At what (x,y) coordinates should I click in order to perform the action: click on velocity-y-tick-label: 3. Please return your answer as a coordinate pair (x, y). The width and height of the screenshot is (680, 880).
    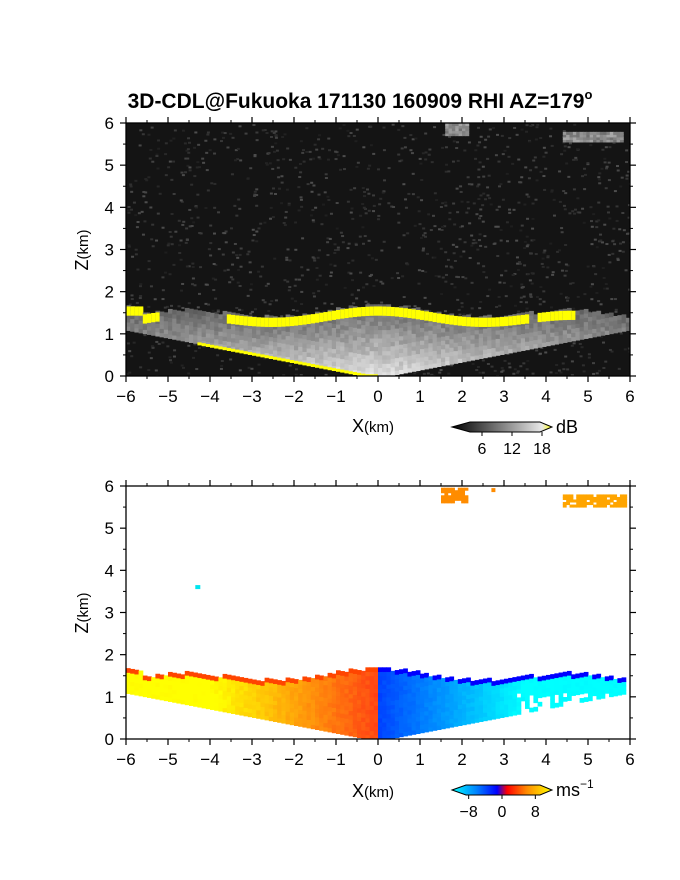
    Looking at the image, I should click on (109, 613).